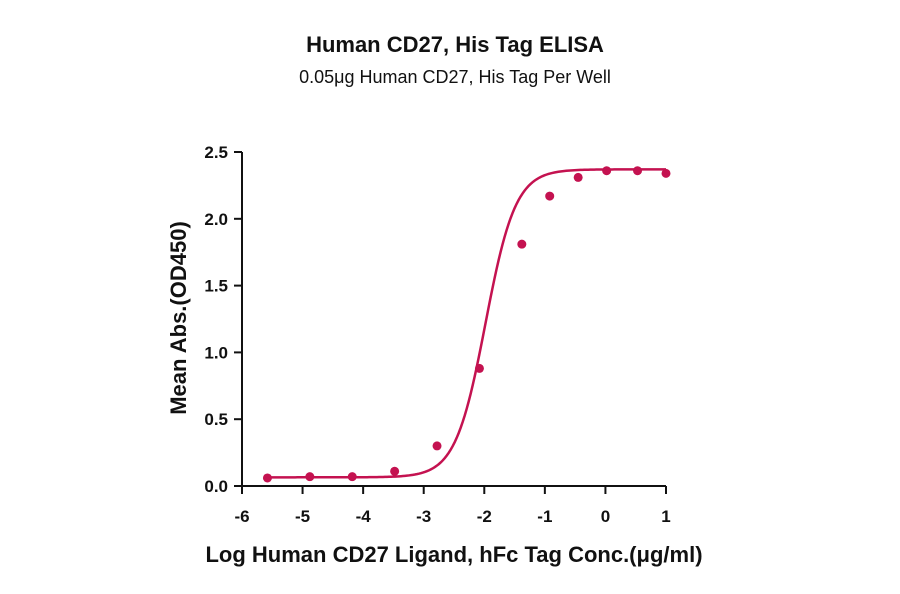  I want to click on x-tick-label: -5, so click(302, 516).